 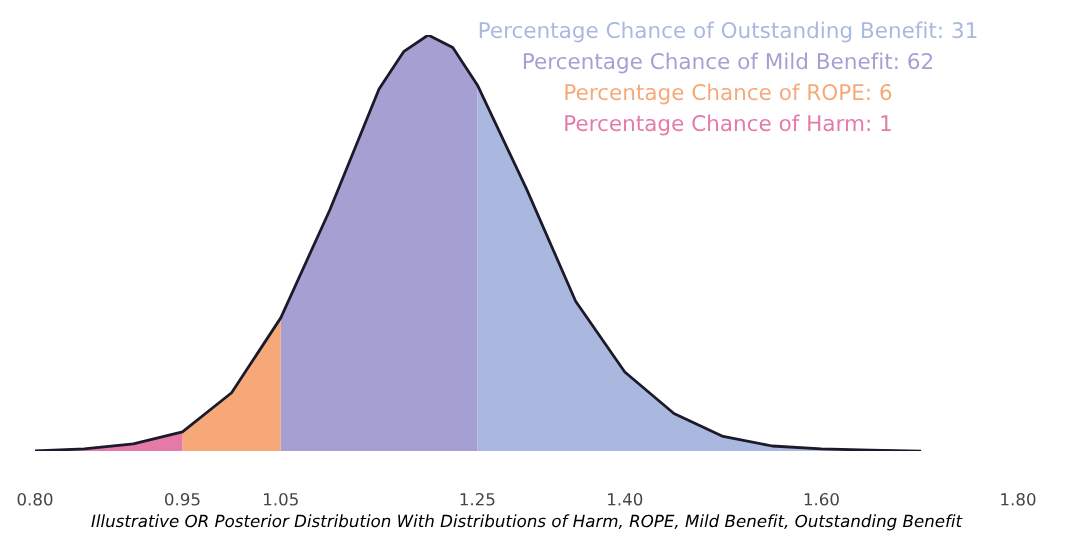 What do you see at coordinates (625, 499) in the screenshot?
I see `x-tick-label: 1.40` at bounding box center [625, 499].